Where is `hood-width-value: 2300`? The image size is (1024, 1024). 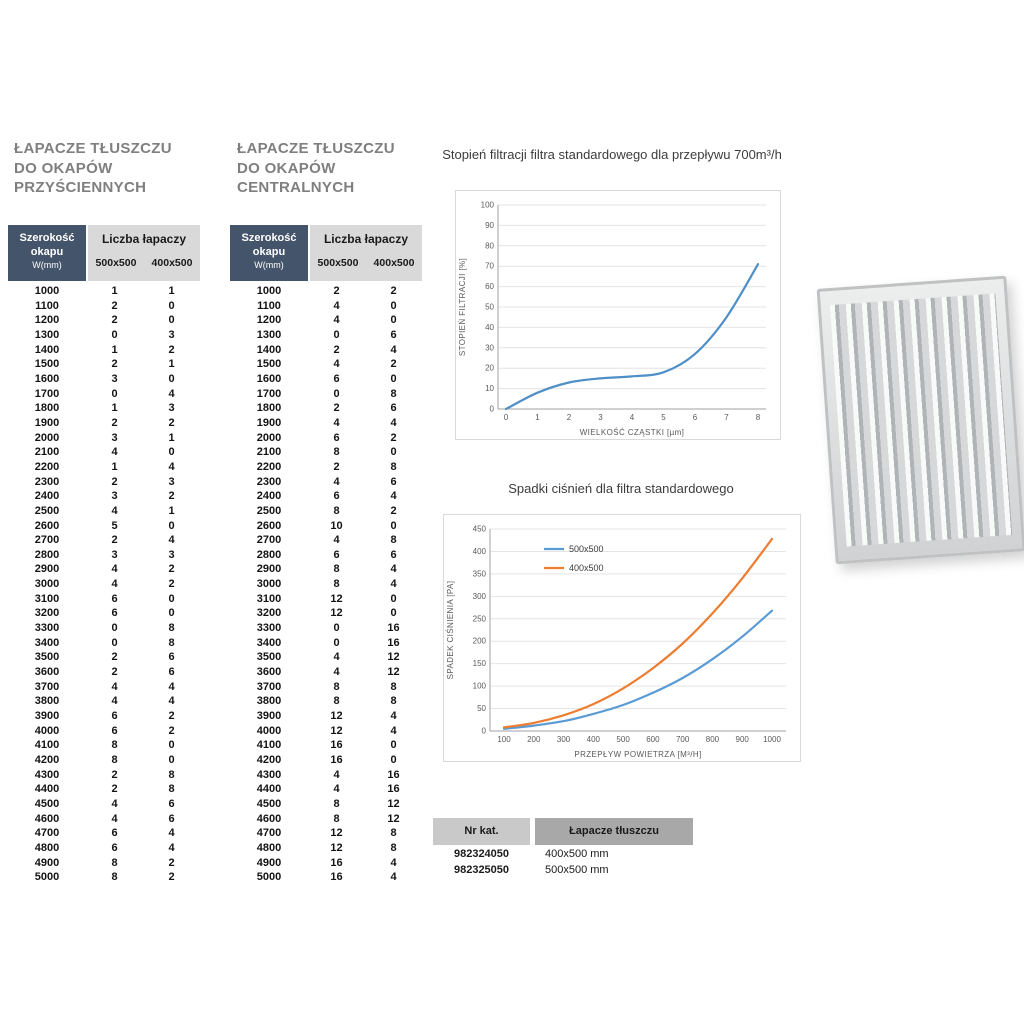
hood-width-value: 2300 is located at coordinates (269, 481).